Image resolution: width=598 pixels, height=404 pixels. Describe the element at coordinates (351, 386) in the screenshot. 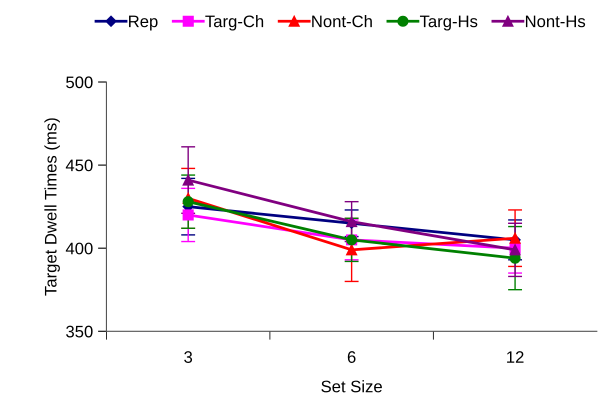

I see `x-axis-title: Set Size` at that location.